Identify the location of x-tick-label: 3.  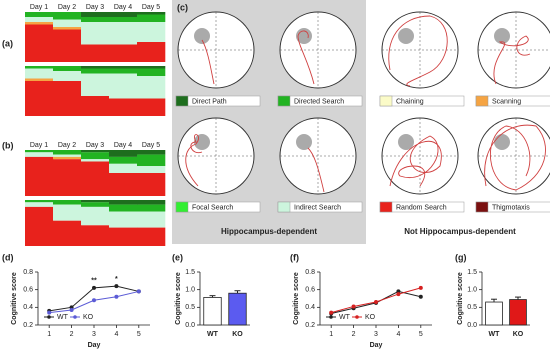
(94, 334).